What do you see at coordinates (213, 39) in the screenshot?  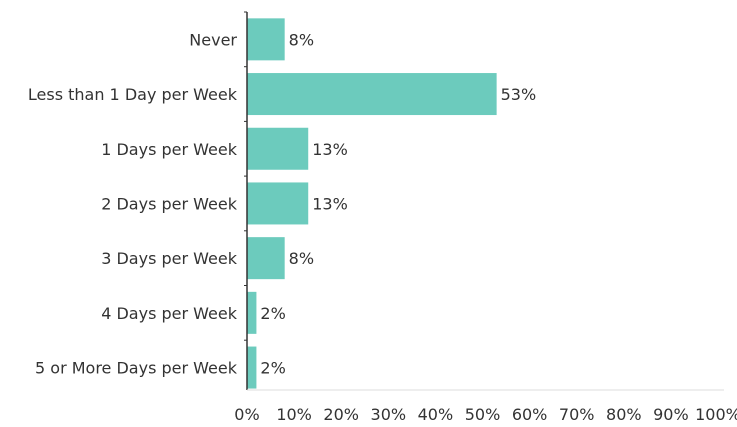 I see `category-label: Never` at bounding box center [213, 39].